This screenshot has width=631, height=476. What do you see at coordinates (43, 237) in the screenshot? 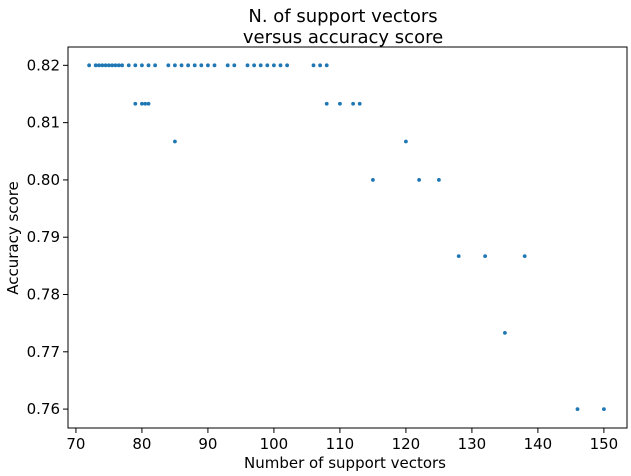
I see `y-tick-label: 0.79` at bounding box center [43, 237].